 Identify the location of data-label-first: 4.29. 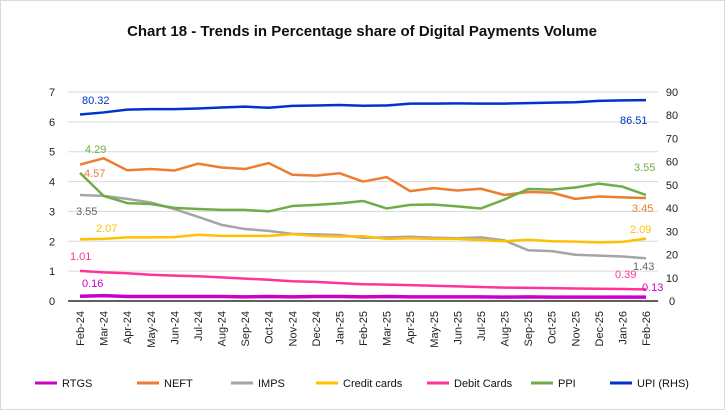
(95, 150).